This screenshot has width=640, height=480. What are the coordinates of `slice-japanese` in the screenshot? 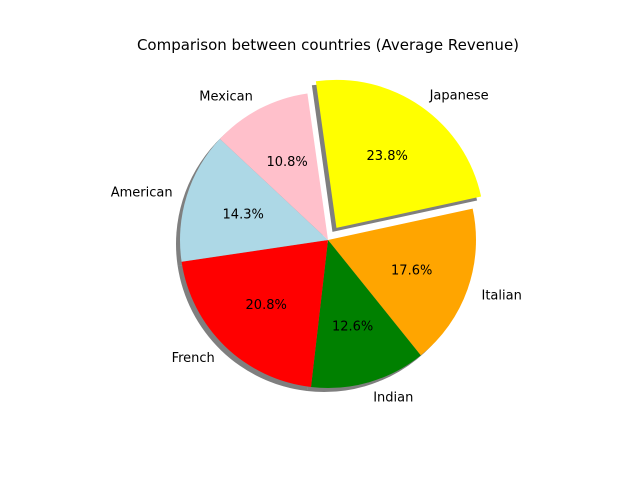 It's located at (398, 153).